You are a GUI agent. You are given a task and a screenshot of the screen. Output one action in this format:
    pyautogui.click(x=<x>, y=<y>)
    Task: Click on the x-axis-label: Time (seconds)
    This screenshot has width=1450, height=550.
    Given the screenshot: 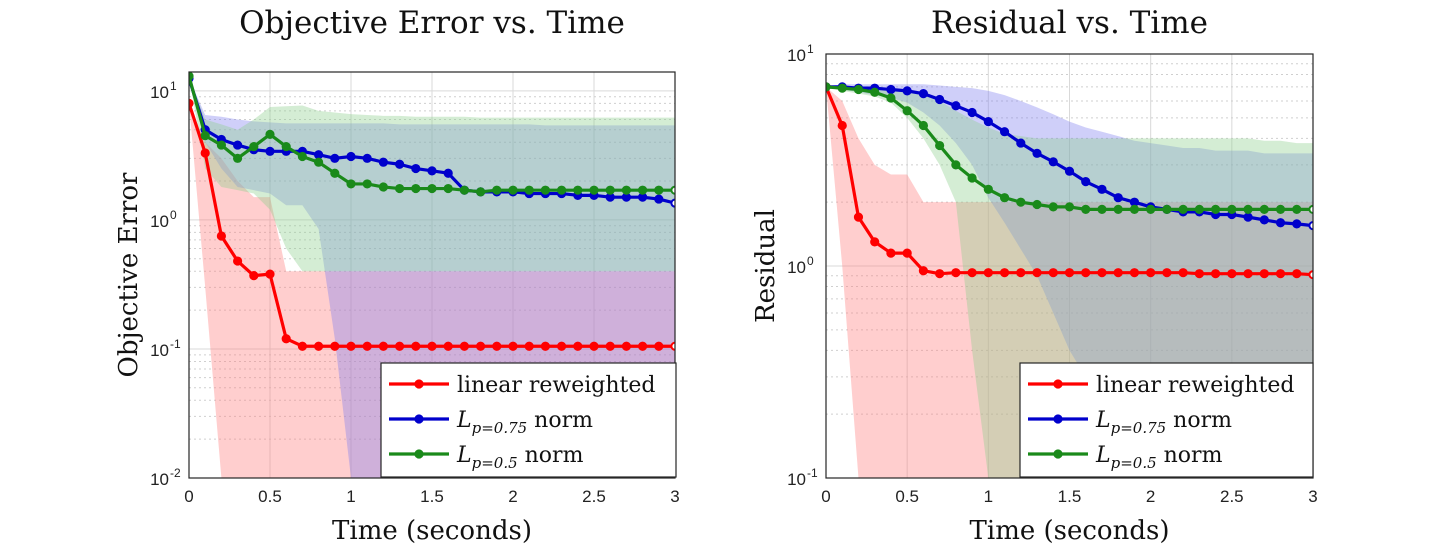 What is the action you would take?
    pyautogui.click(x=432, y=531)
    